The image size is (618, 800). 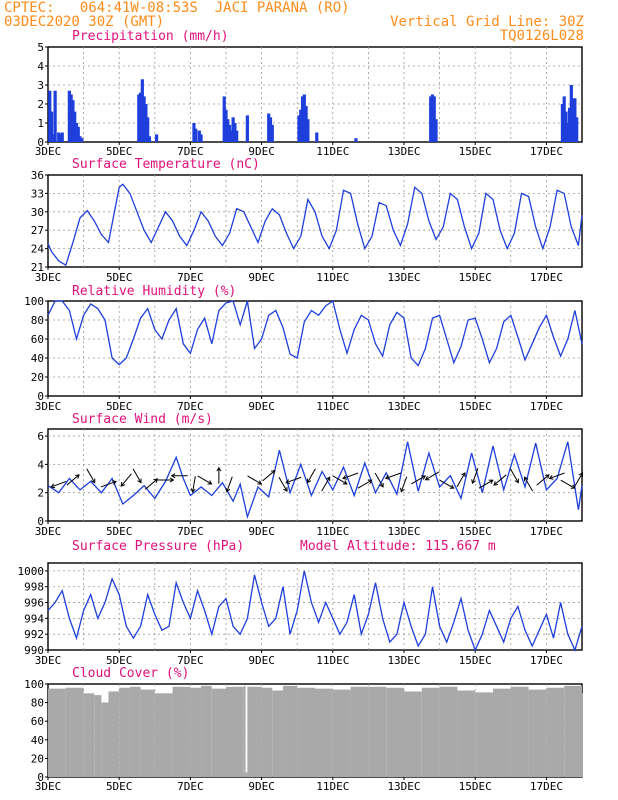 What do you see at coordinates (487, 22) in the screenshot?
I see `header-grid-note: Vertical Grid Line: 30Z` at bounding box center [487, 22].